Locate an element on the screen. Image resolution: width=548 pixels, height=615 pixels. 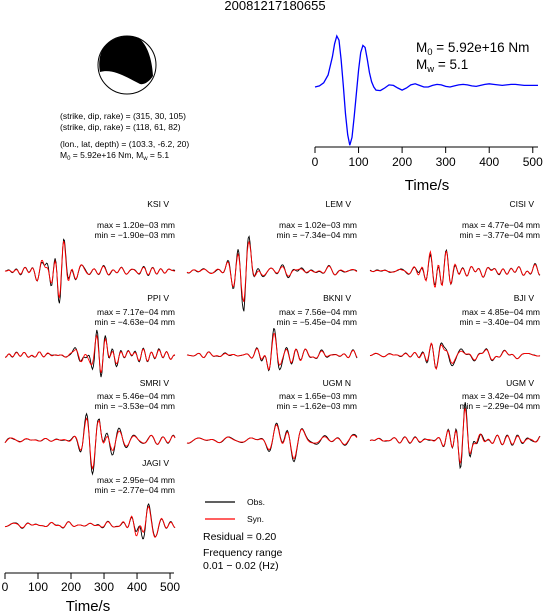
stf-curve is located at coordinates (426, 90).